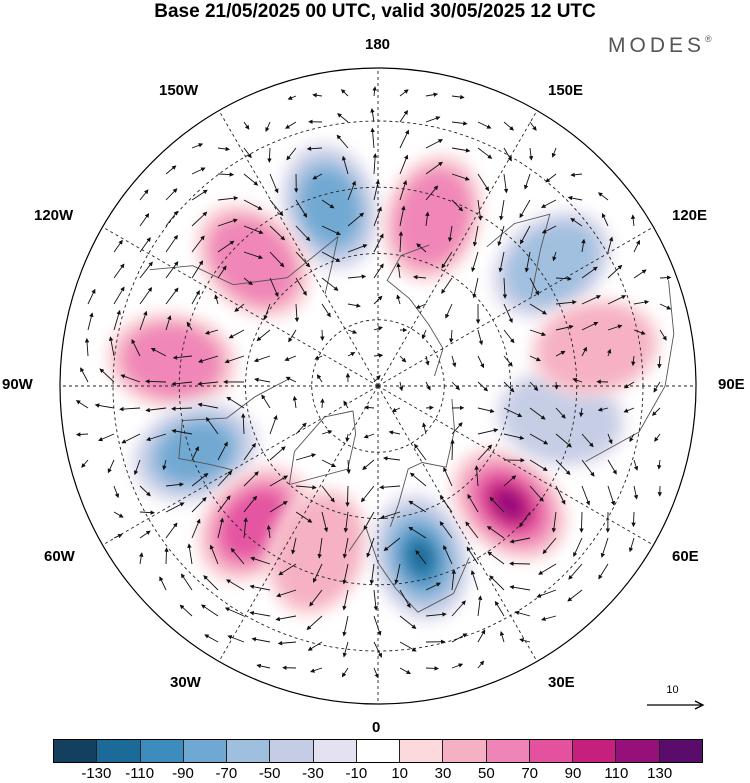 This screenshot has width=750, height=783. I want to click on label-lon-60w: 60W, so click(59, 556).